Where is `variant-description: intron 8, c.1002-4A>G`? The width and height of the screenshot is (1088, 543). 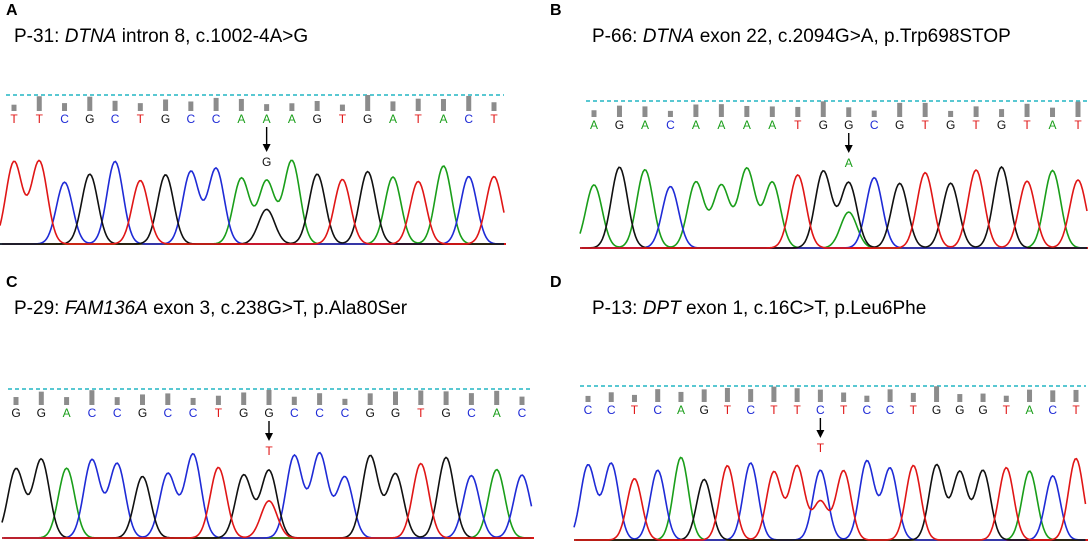 variant-description: intron 8, c.1002-4A>G is located at coordinates (215, 36).